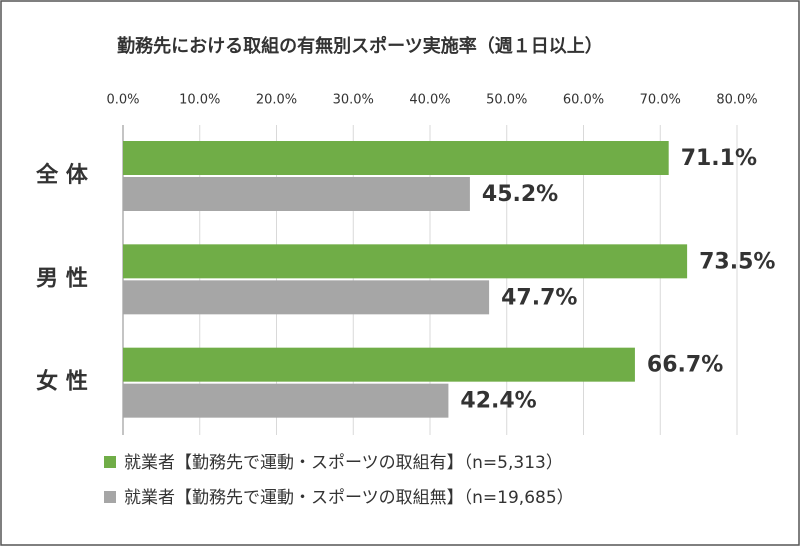 This screenshot has width=800, height=546. I want to click on x-tick-label: 10.0%, so click(199, 100).